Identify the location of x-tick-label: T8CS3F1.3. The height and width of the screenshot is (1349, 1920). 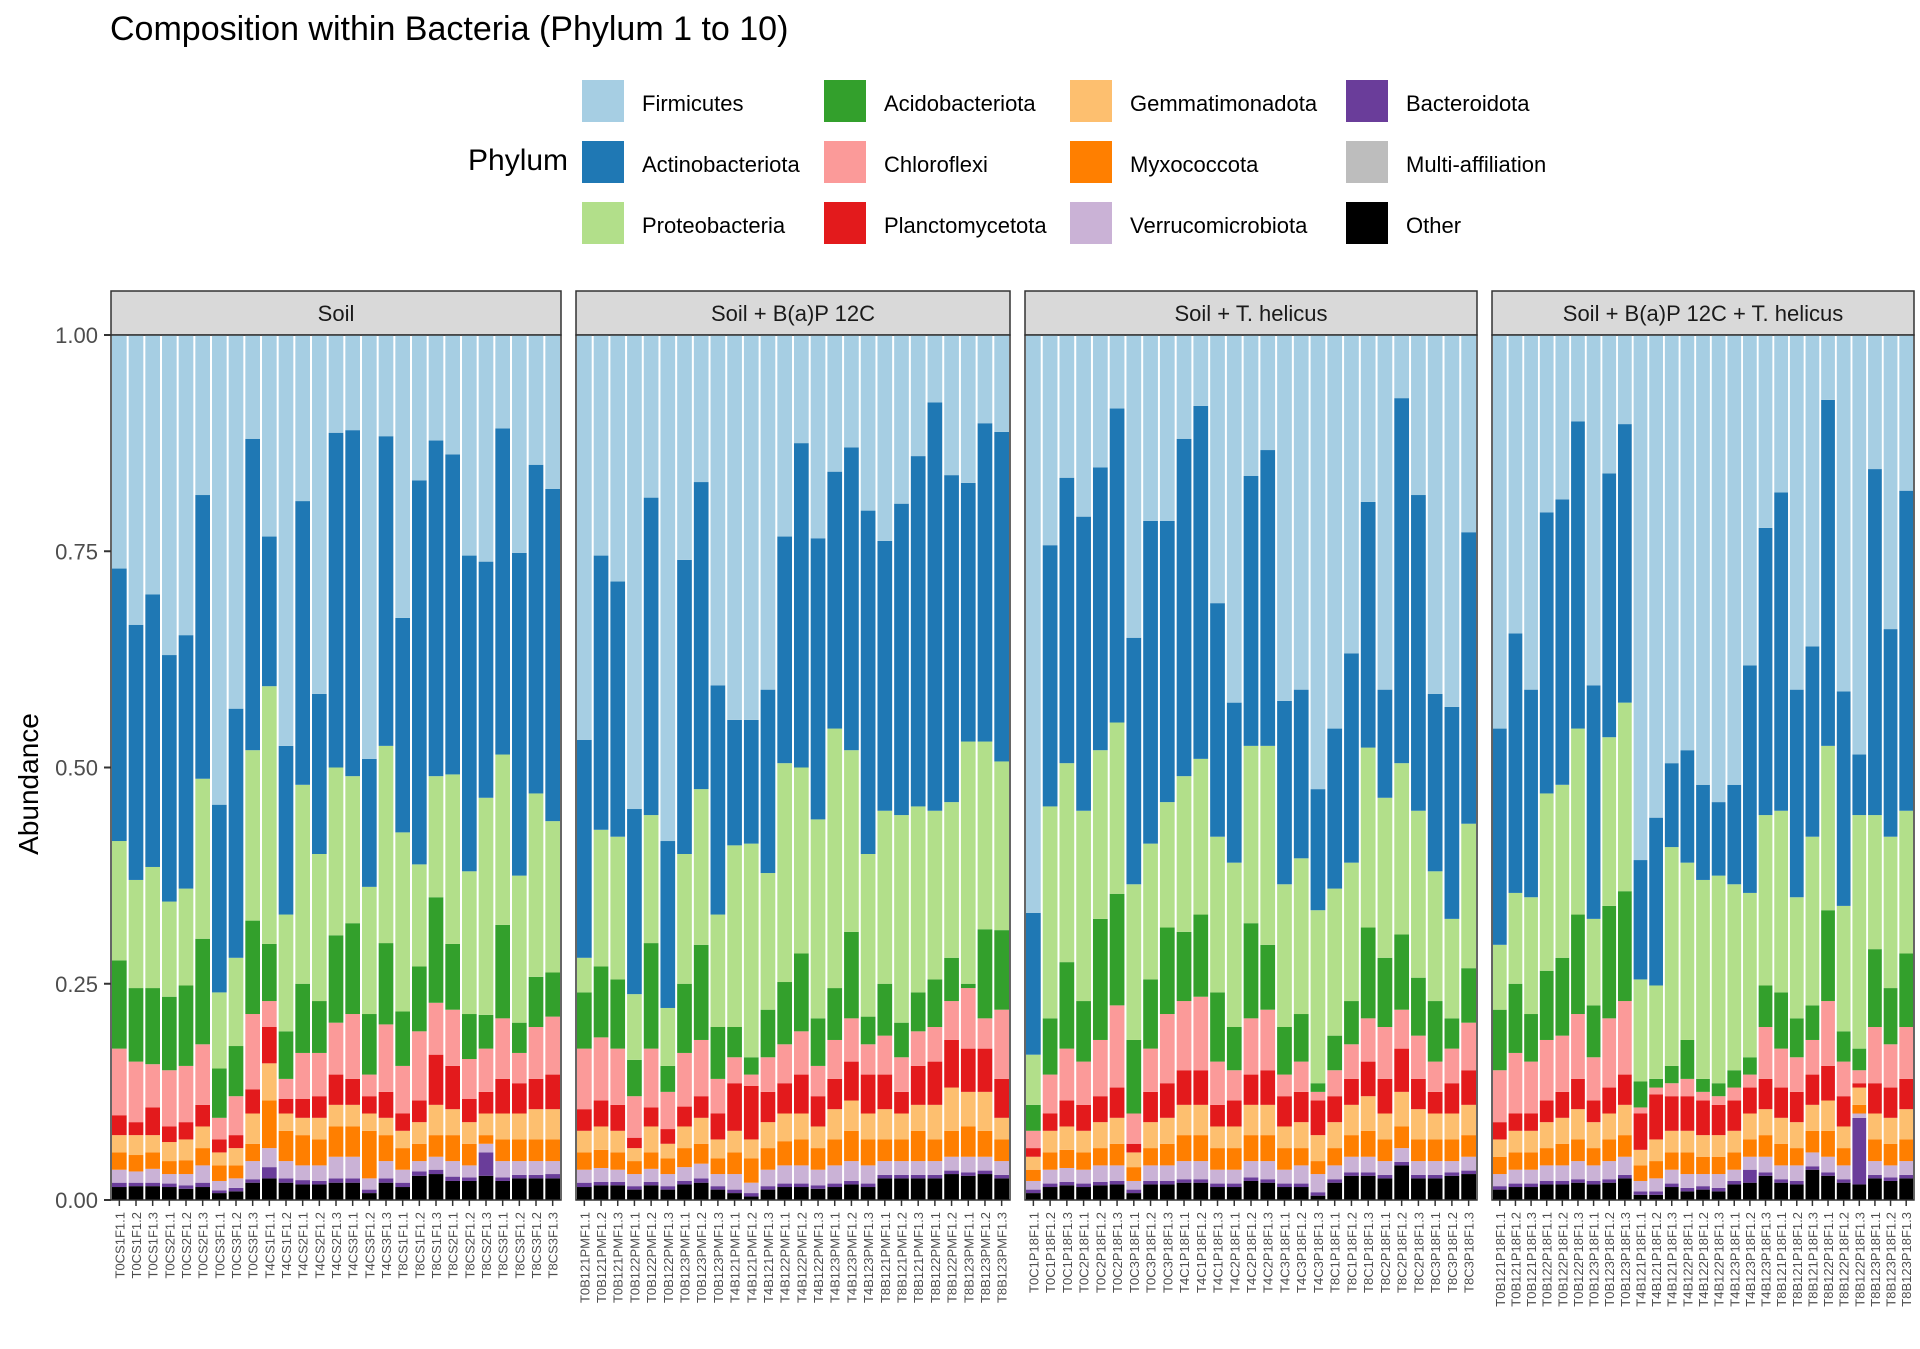
(553, 1245).